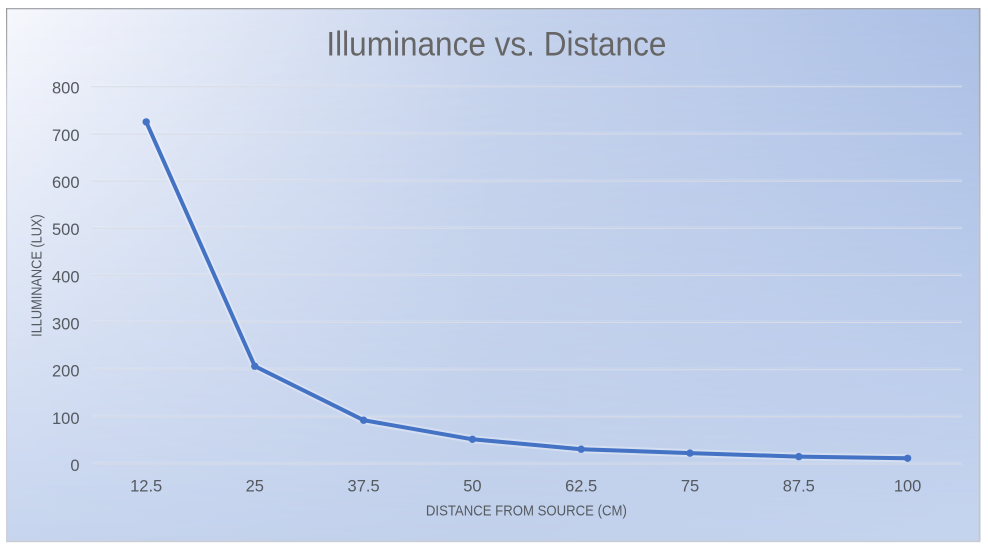 The width and height of the screenshot is (988, 549). Describe the element at coordinates (496, 44) in the screenshot. I see `svg-text: Illuminance vs. Distance` at that location.